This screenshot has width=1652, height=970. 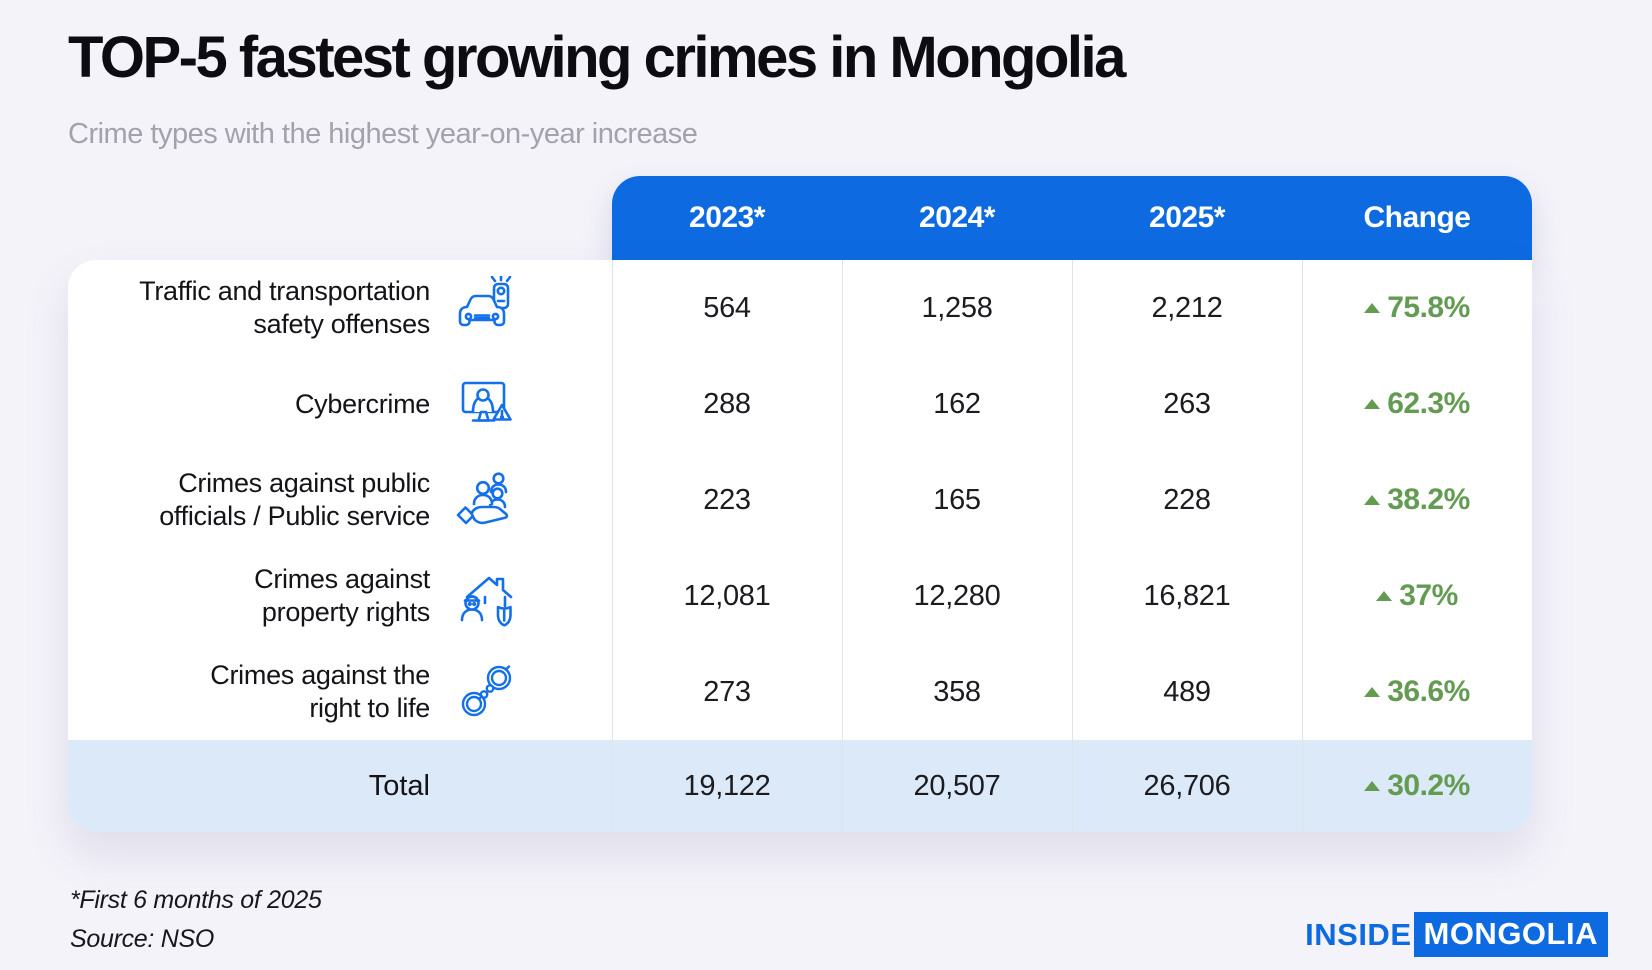 What do you see at coordinates (1187, 499) in the screenshot?
I see `value-2025: 228` at bounding box center [1187, 499].